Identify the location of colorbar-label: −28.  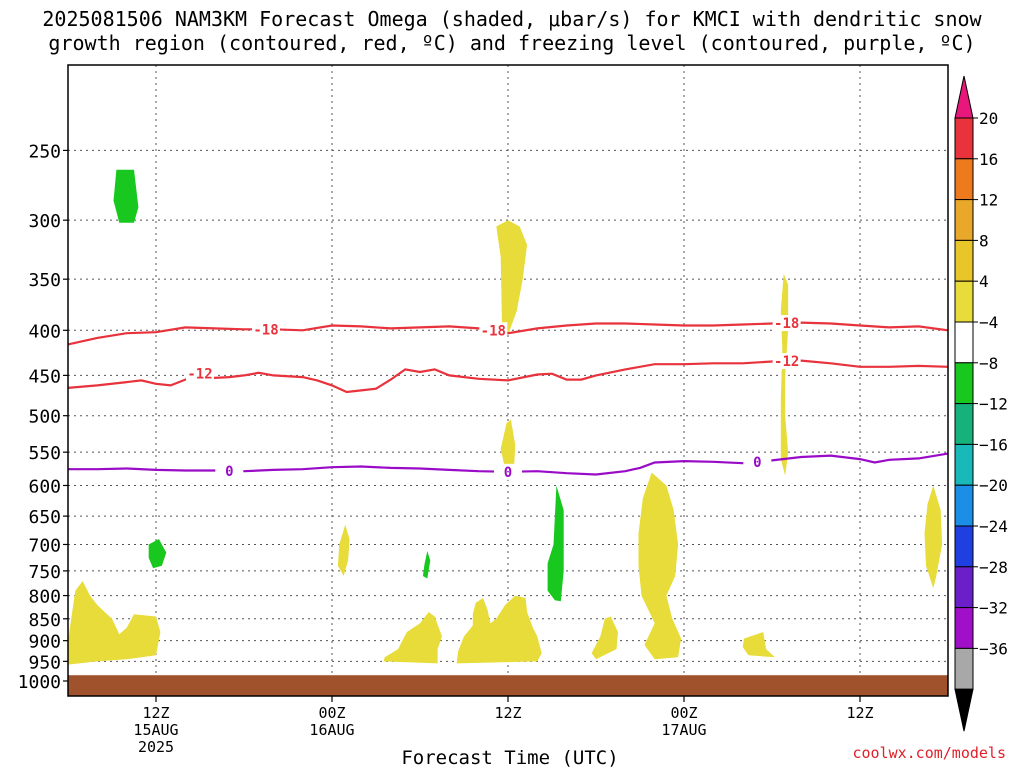
(993, 567).